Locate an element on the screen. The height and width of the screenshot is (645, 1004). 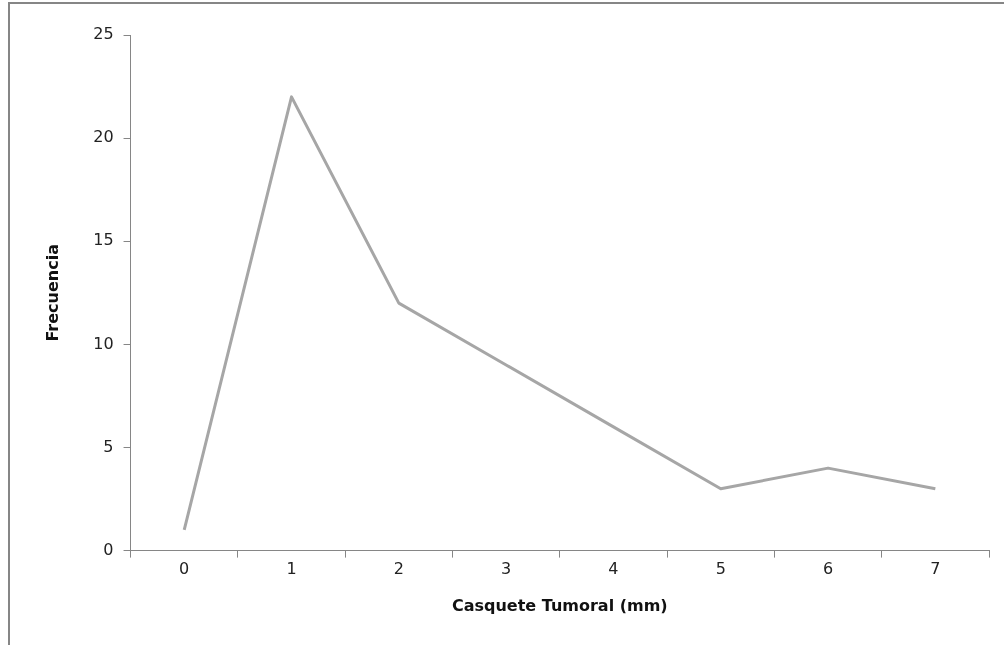
y-tick-label: 25 is located at coordinates (103, 34).